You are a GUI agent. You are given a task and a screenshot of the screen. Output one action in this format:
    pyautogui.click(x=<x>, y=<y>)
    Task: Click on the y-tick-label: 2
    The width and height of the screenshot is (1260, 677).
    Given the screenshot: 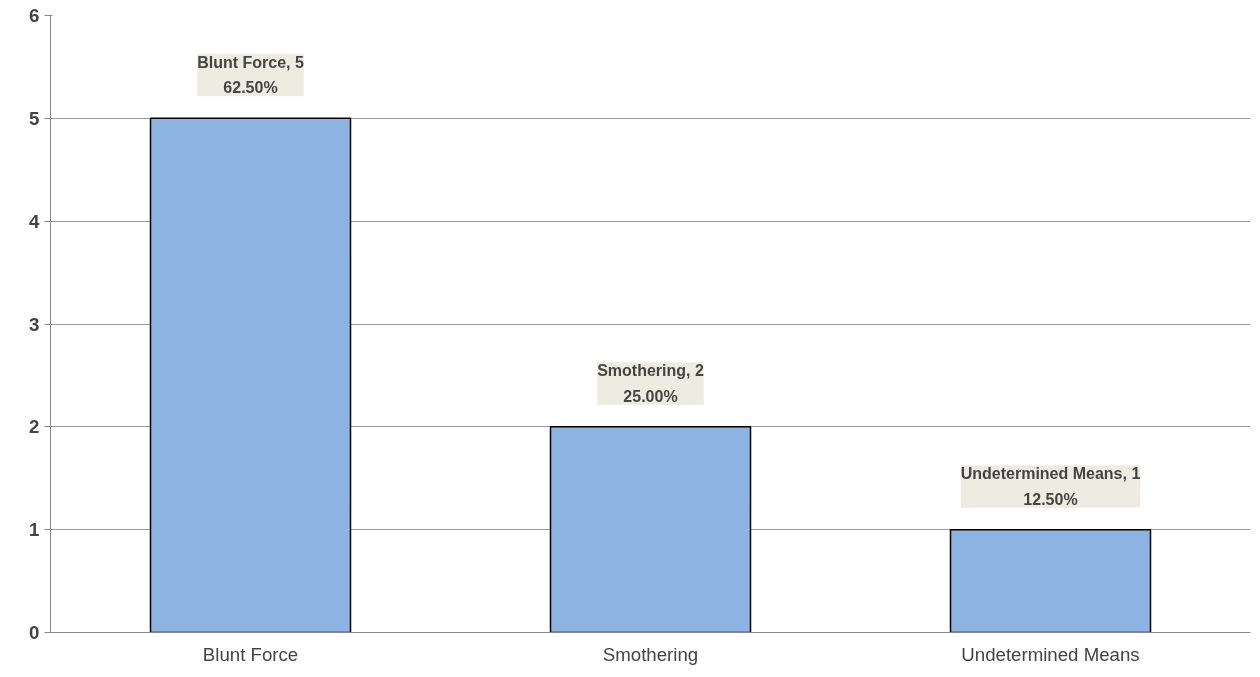 What is the action you would take?
    pyautogui.click(x=34, y=427)
    